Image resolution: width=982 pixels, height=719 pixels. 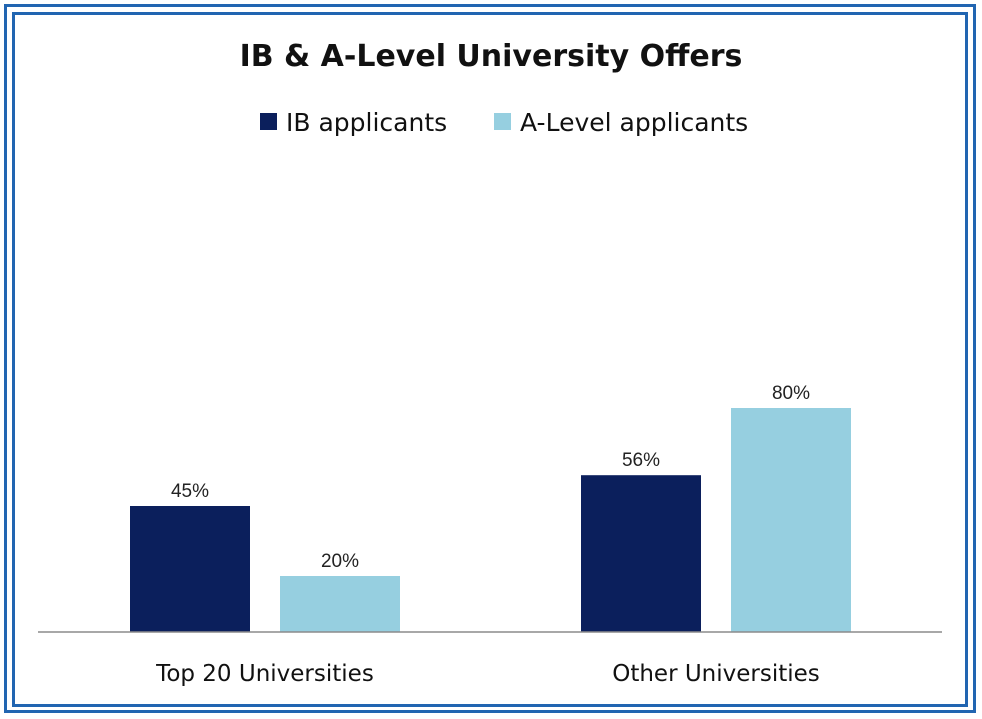 What do you see at coordinates (366, 122) in the screenshot?
I see `legend-label-ib: IB applicants` at bounding box center [366, 122].